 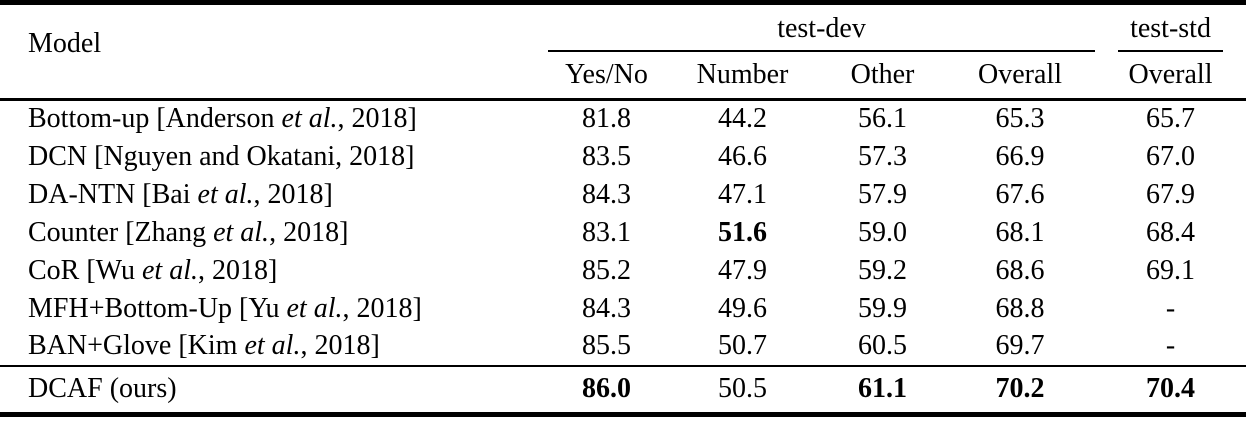 I want to click on model-name: Counter [Zhang et al., 2018], so click(x=274, y=233).